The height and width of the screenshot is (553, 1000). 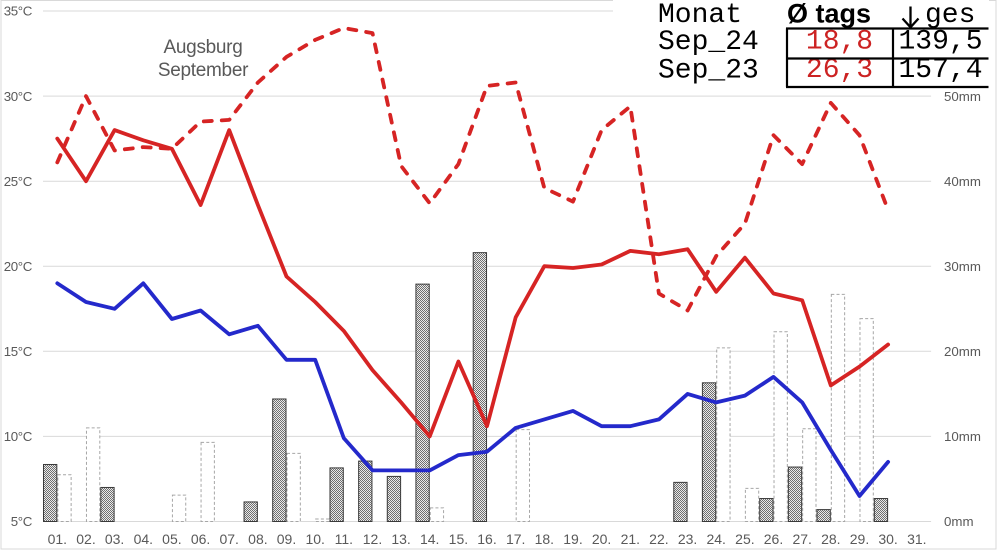 What do you see at coordinates (859, 539) in the screenshot?
I see `svg-text: 29.` at bounding box center [859, 539].